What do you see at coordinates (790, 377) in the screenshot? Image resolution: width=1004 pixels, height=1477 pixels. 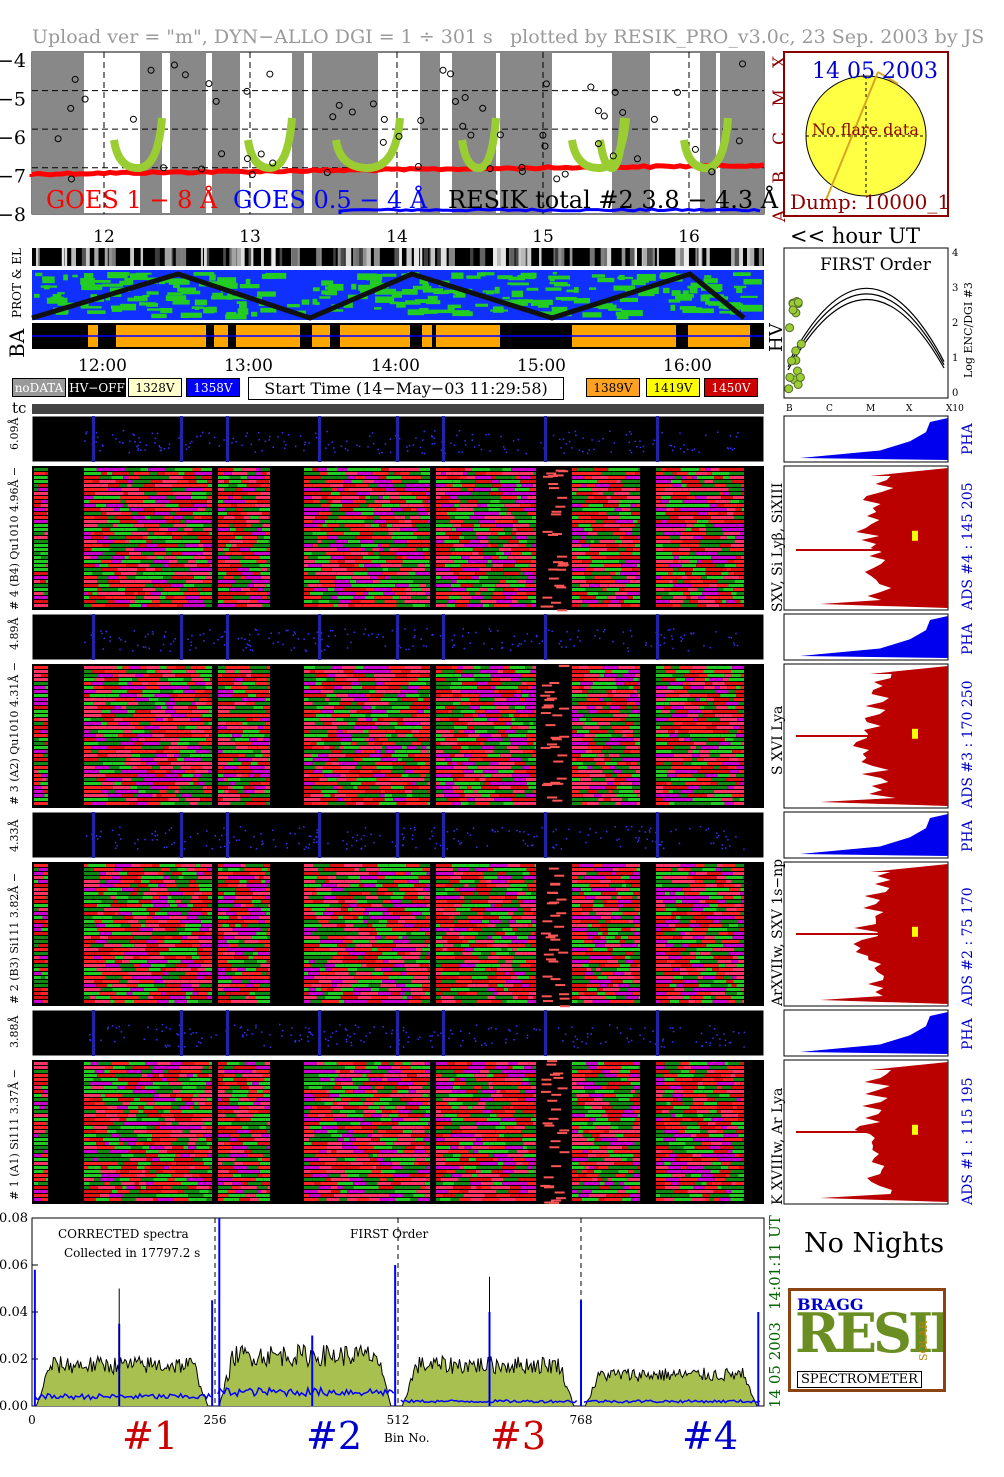 I see `first-order-point` at bounding box center [790, 377].